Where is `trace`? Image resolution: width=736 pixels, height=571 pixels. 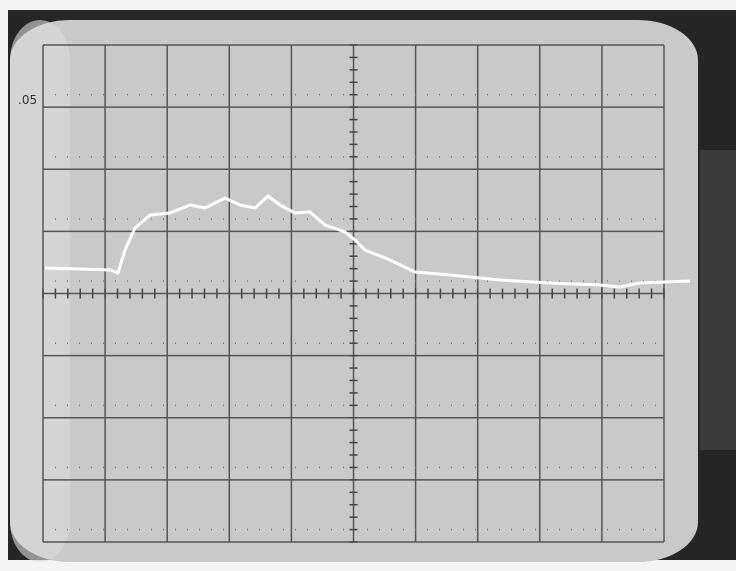 trace is located at coordinates (367, 241).